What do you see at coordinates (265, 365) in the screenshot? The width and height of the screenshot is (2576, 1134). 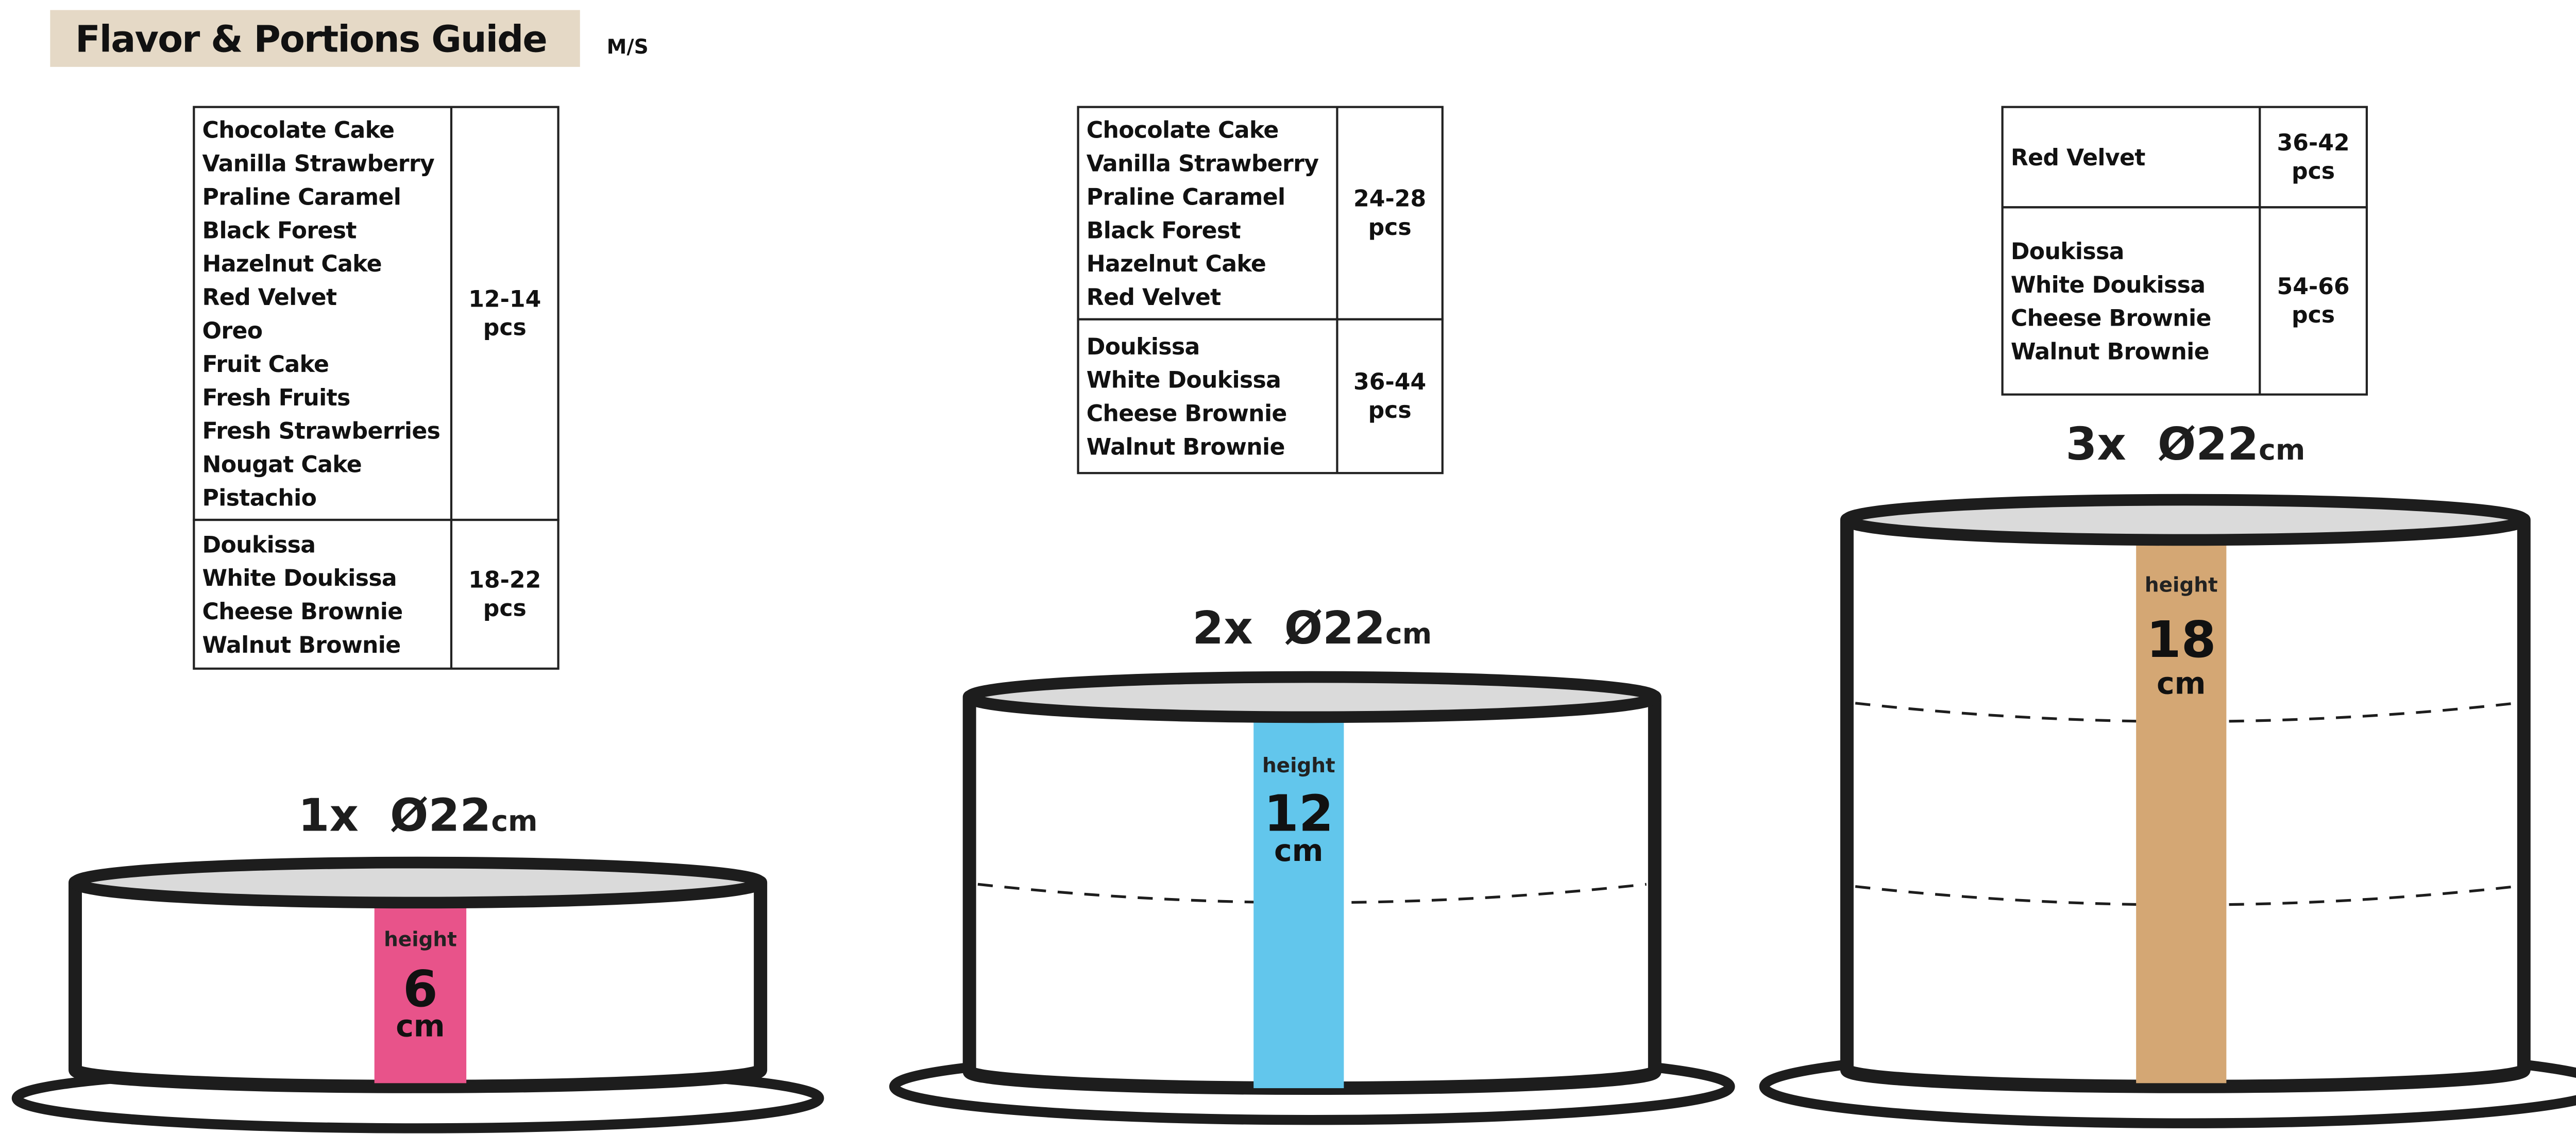 I see `flavor-name: Fruit Cake` at bounding box center [265, 365].